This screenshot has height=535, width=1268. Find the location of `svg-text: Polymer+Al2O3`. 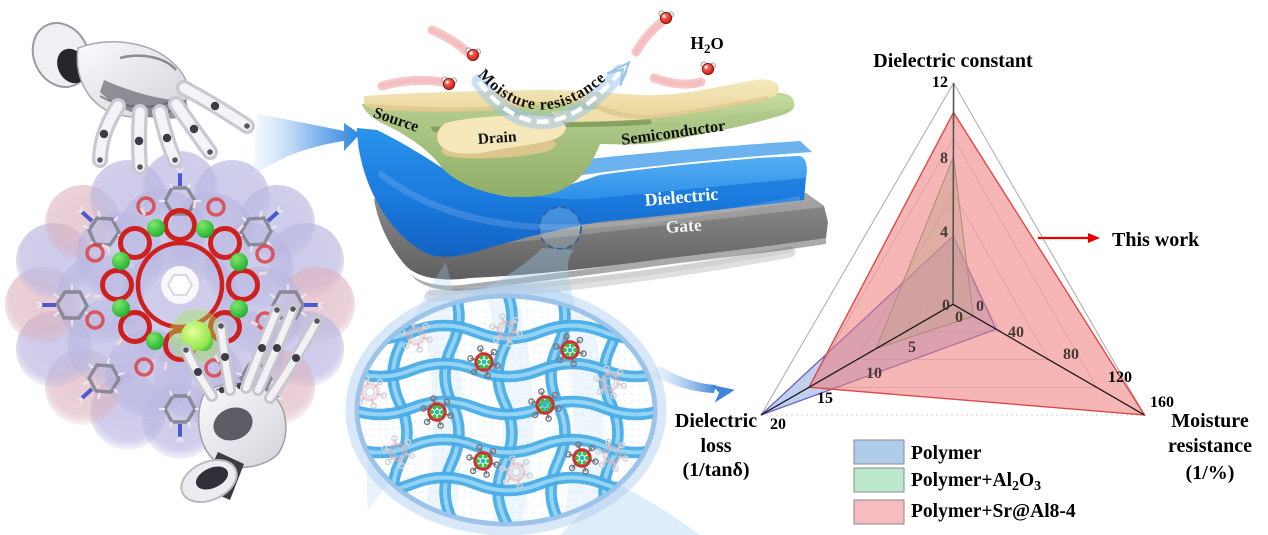

svg-text: Polymer+Al2O3 is located at coordinates (976, 482).